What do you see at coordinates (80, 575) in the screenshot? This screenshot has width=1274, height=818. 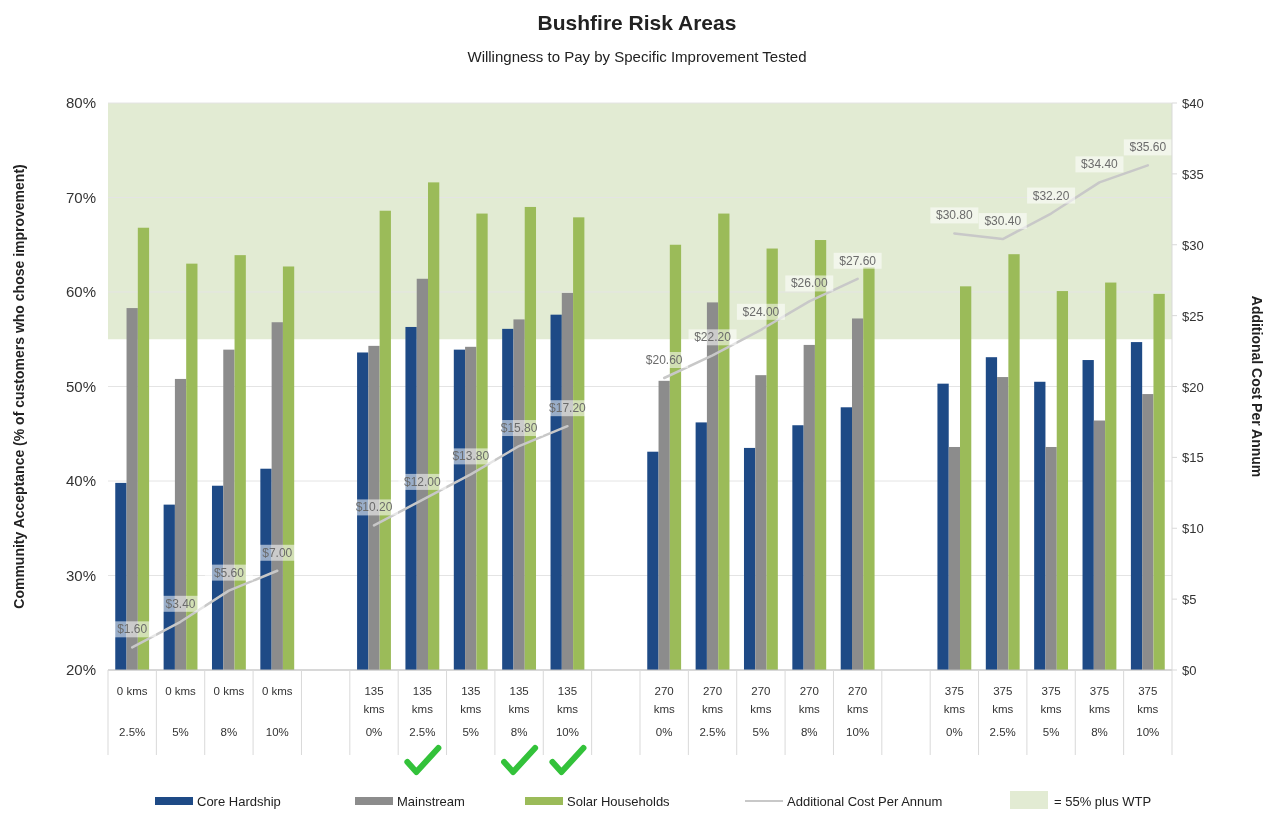 I see `y-tick-label: 30%` at bounding box center [80, 575].